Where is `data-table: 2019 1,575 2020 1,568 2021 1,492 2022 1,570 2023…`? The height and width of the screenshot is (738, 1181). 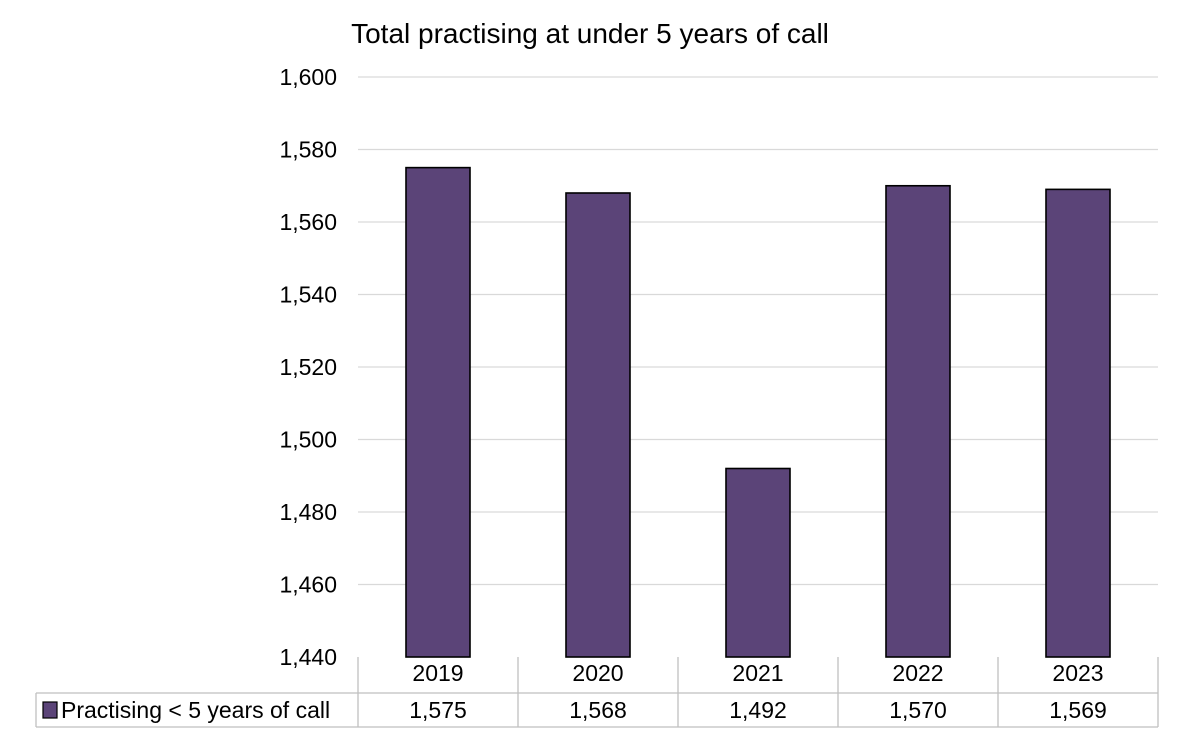
data-table: 2019 1,575 2020 1,568 2021 1,492 2022 1,570 2023… is located at coordinates (597, 692).